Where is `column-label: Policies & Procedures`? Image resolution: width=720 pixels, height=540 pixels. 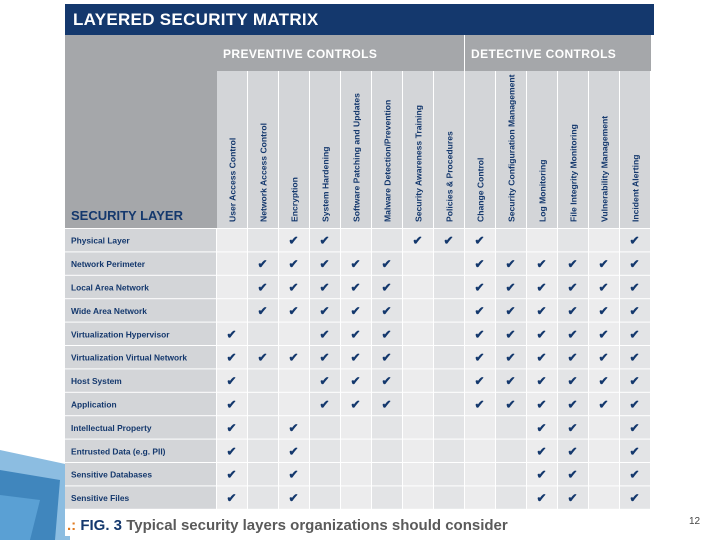 column-label: Policies & Procedures is located at coordinates (450, 176).